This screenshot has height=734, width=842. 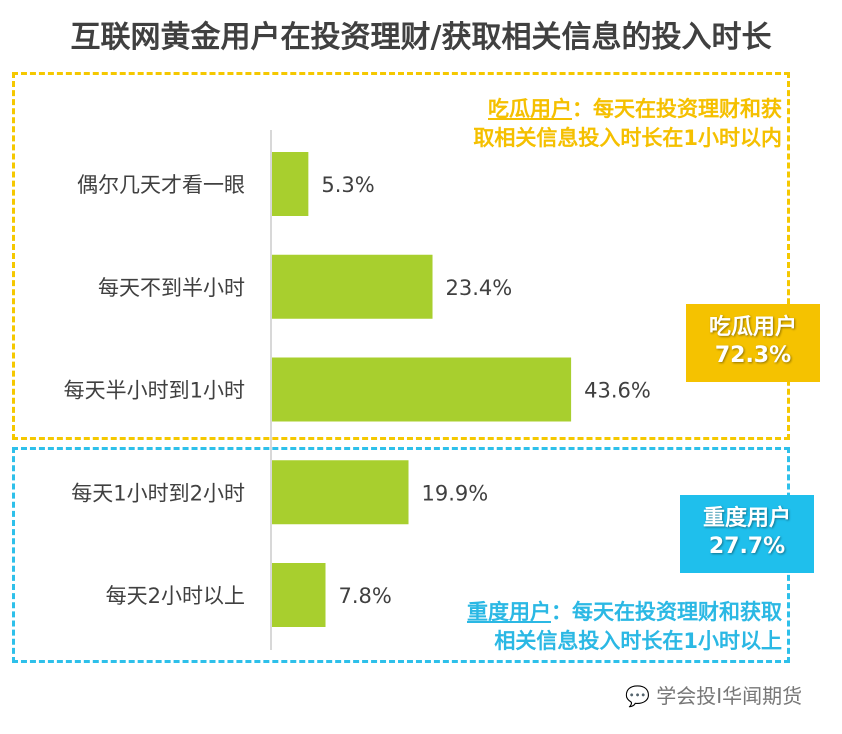 I want to click on category-label: 偶尔几天才看一眼, so click(x=161, y=185).